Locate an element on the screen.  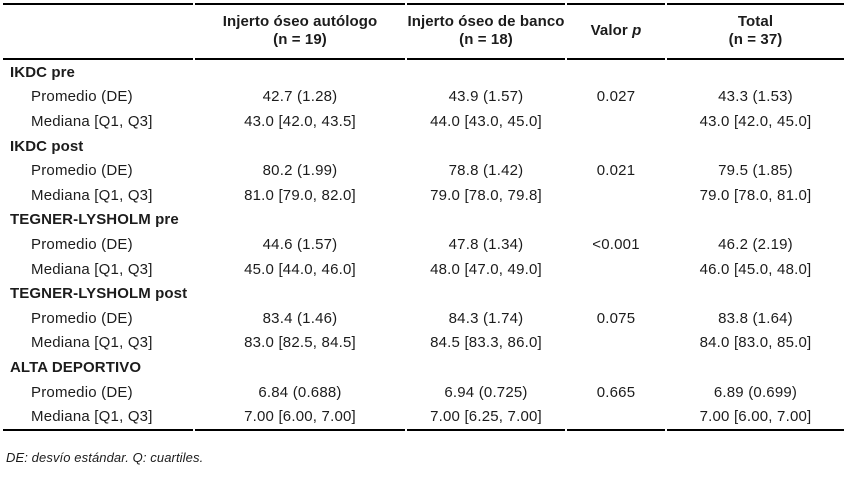
group-row-tegner-pre: TEGNER-LYSHOLM pre is located at coordinates (423, 220).